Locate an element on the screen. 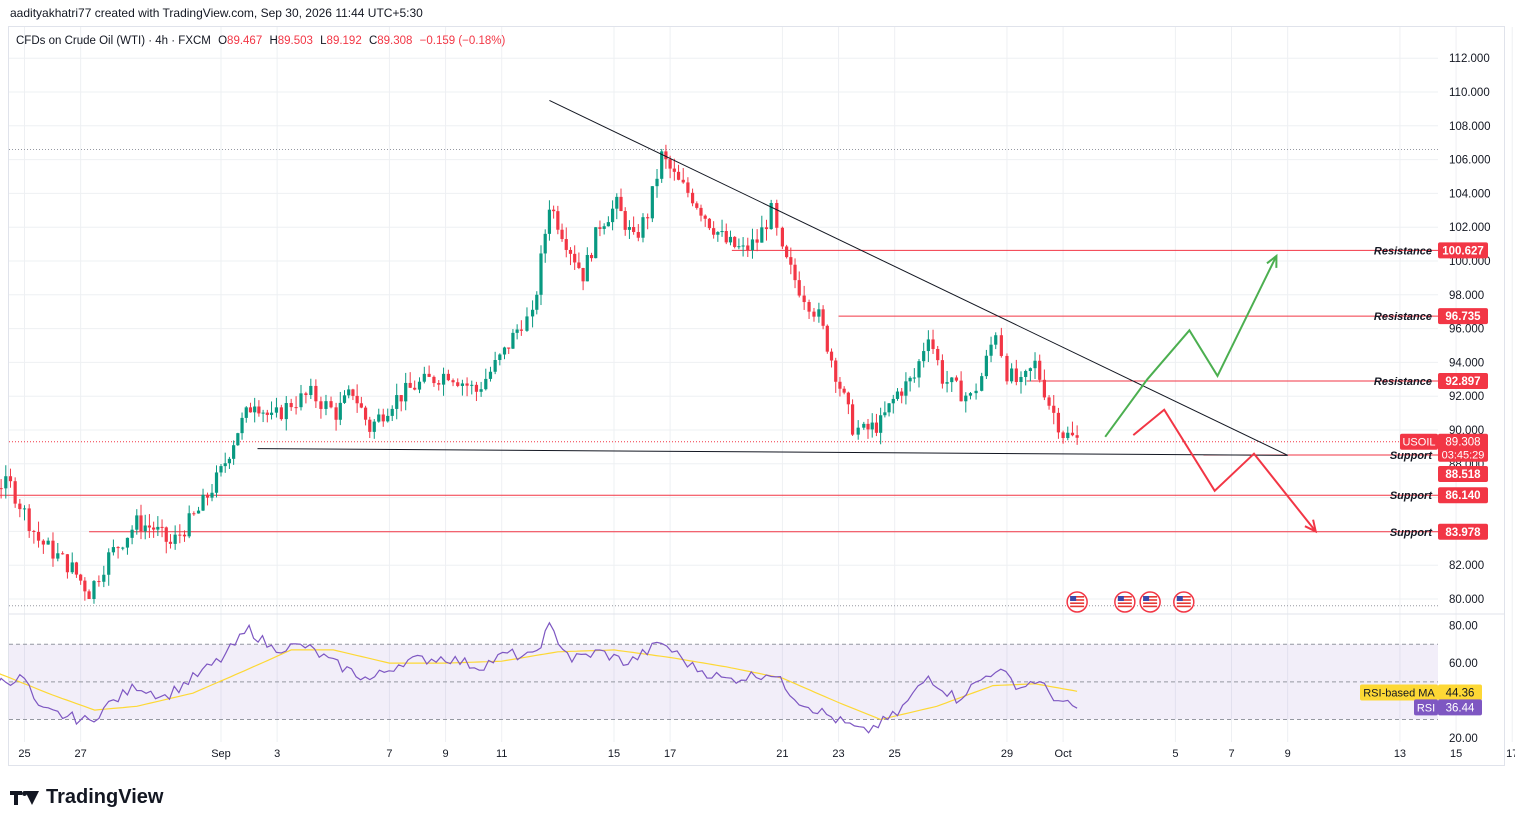  economic-events is located at coordinates (1130, 602).